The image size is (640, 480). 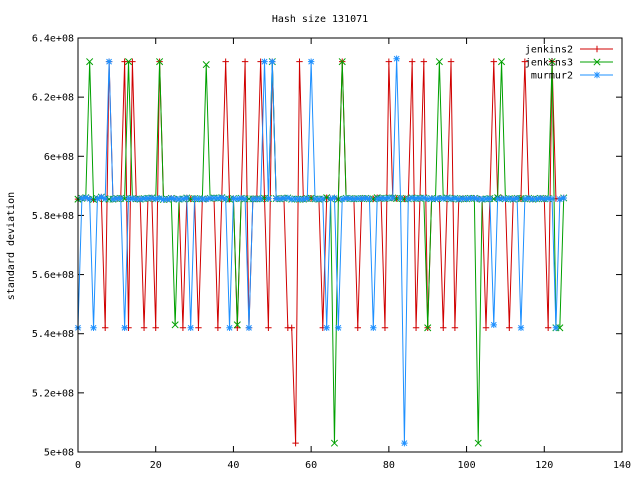 What do you see at coordinates (311, 465) in the screenshot?
I see `x-tick-label: 60` at bounding box center [311, 465].